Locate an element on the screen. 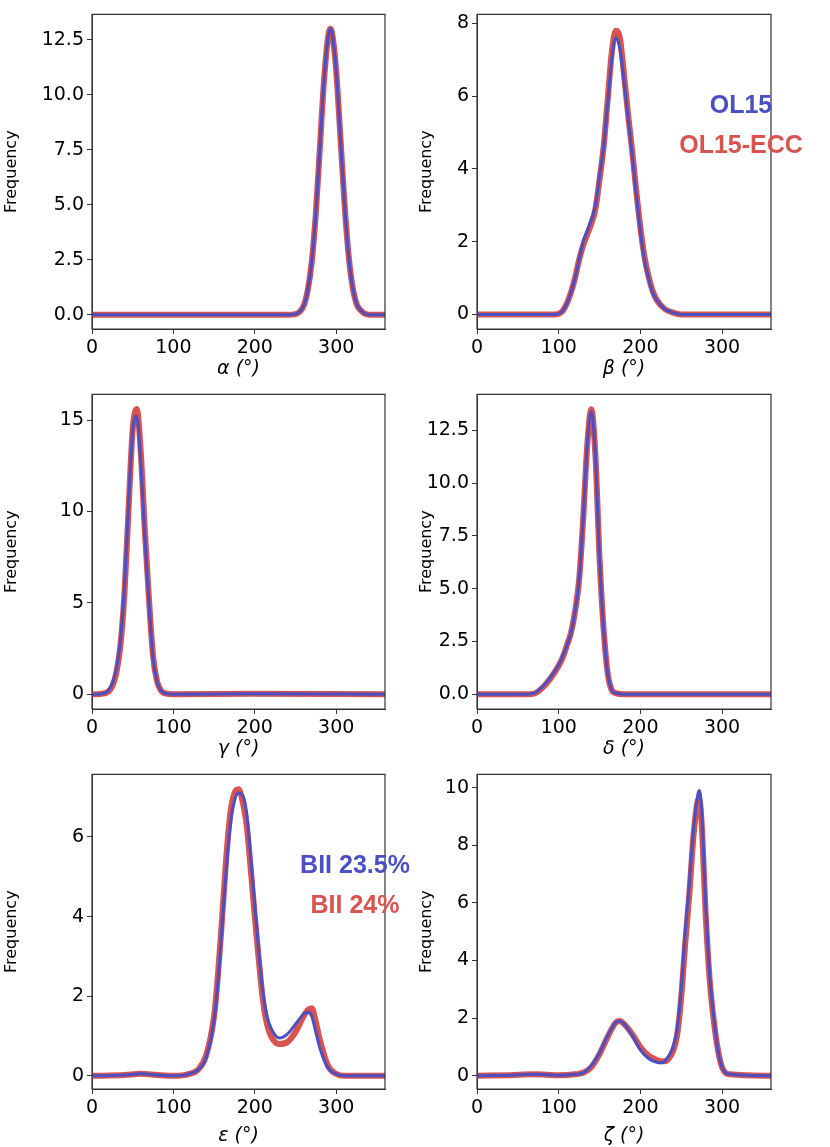 This screenshot has height=1147, width=830. x-axis-title: α (°) is located at coordinates (238, 366).